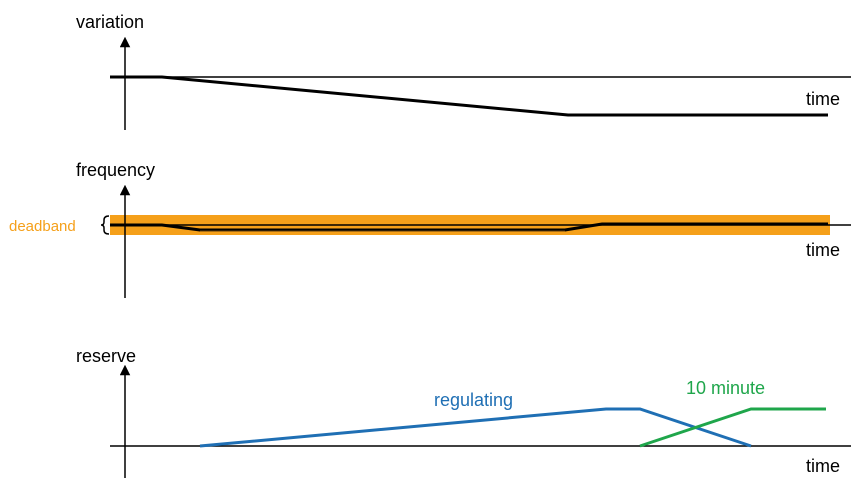  What do you see at coordinates (42, 226) in the screenshot?
I see `deadband-label: deadband` at bounding box center [42, 226].